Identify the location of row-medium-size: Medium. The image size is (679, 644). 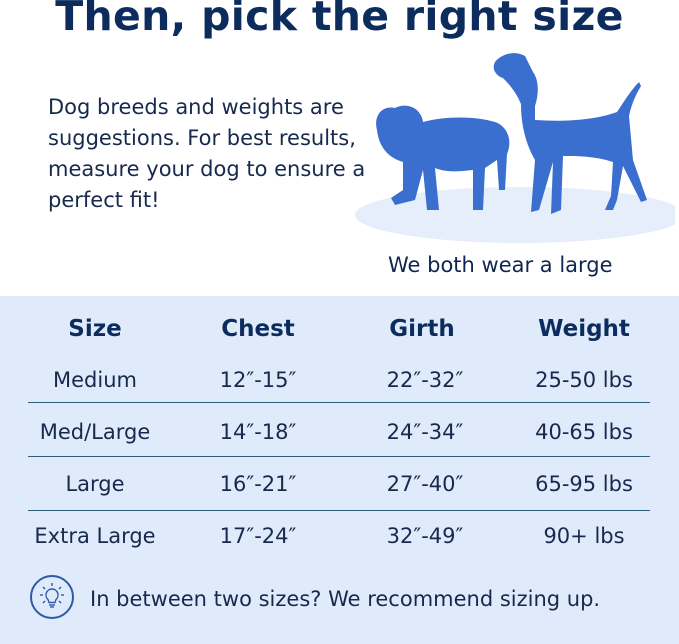
(95, 380).